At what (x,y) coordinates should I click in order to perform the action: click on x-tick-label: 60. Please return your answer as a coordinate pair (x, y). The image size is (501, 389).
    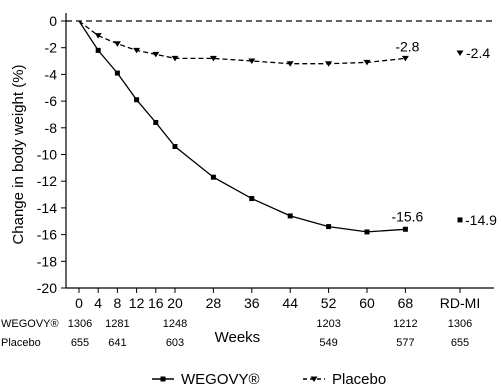
    Looking at the image, I should click on (367, 303).